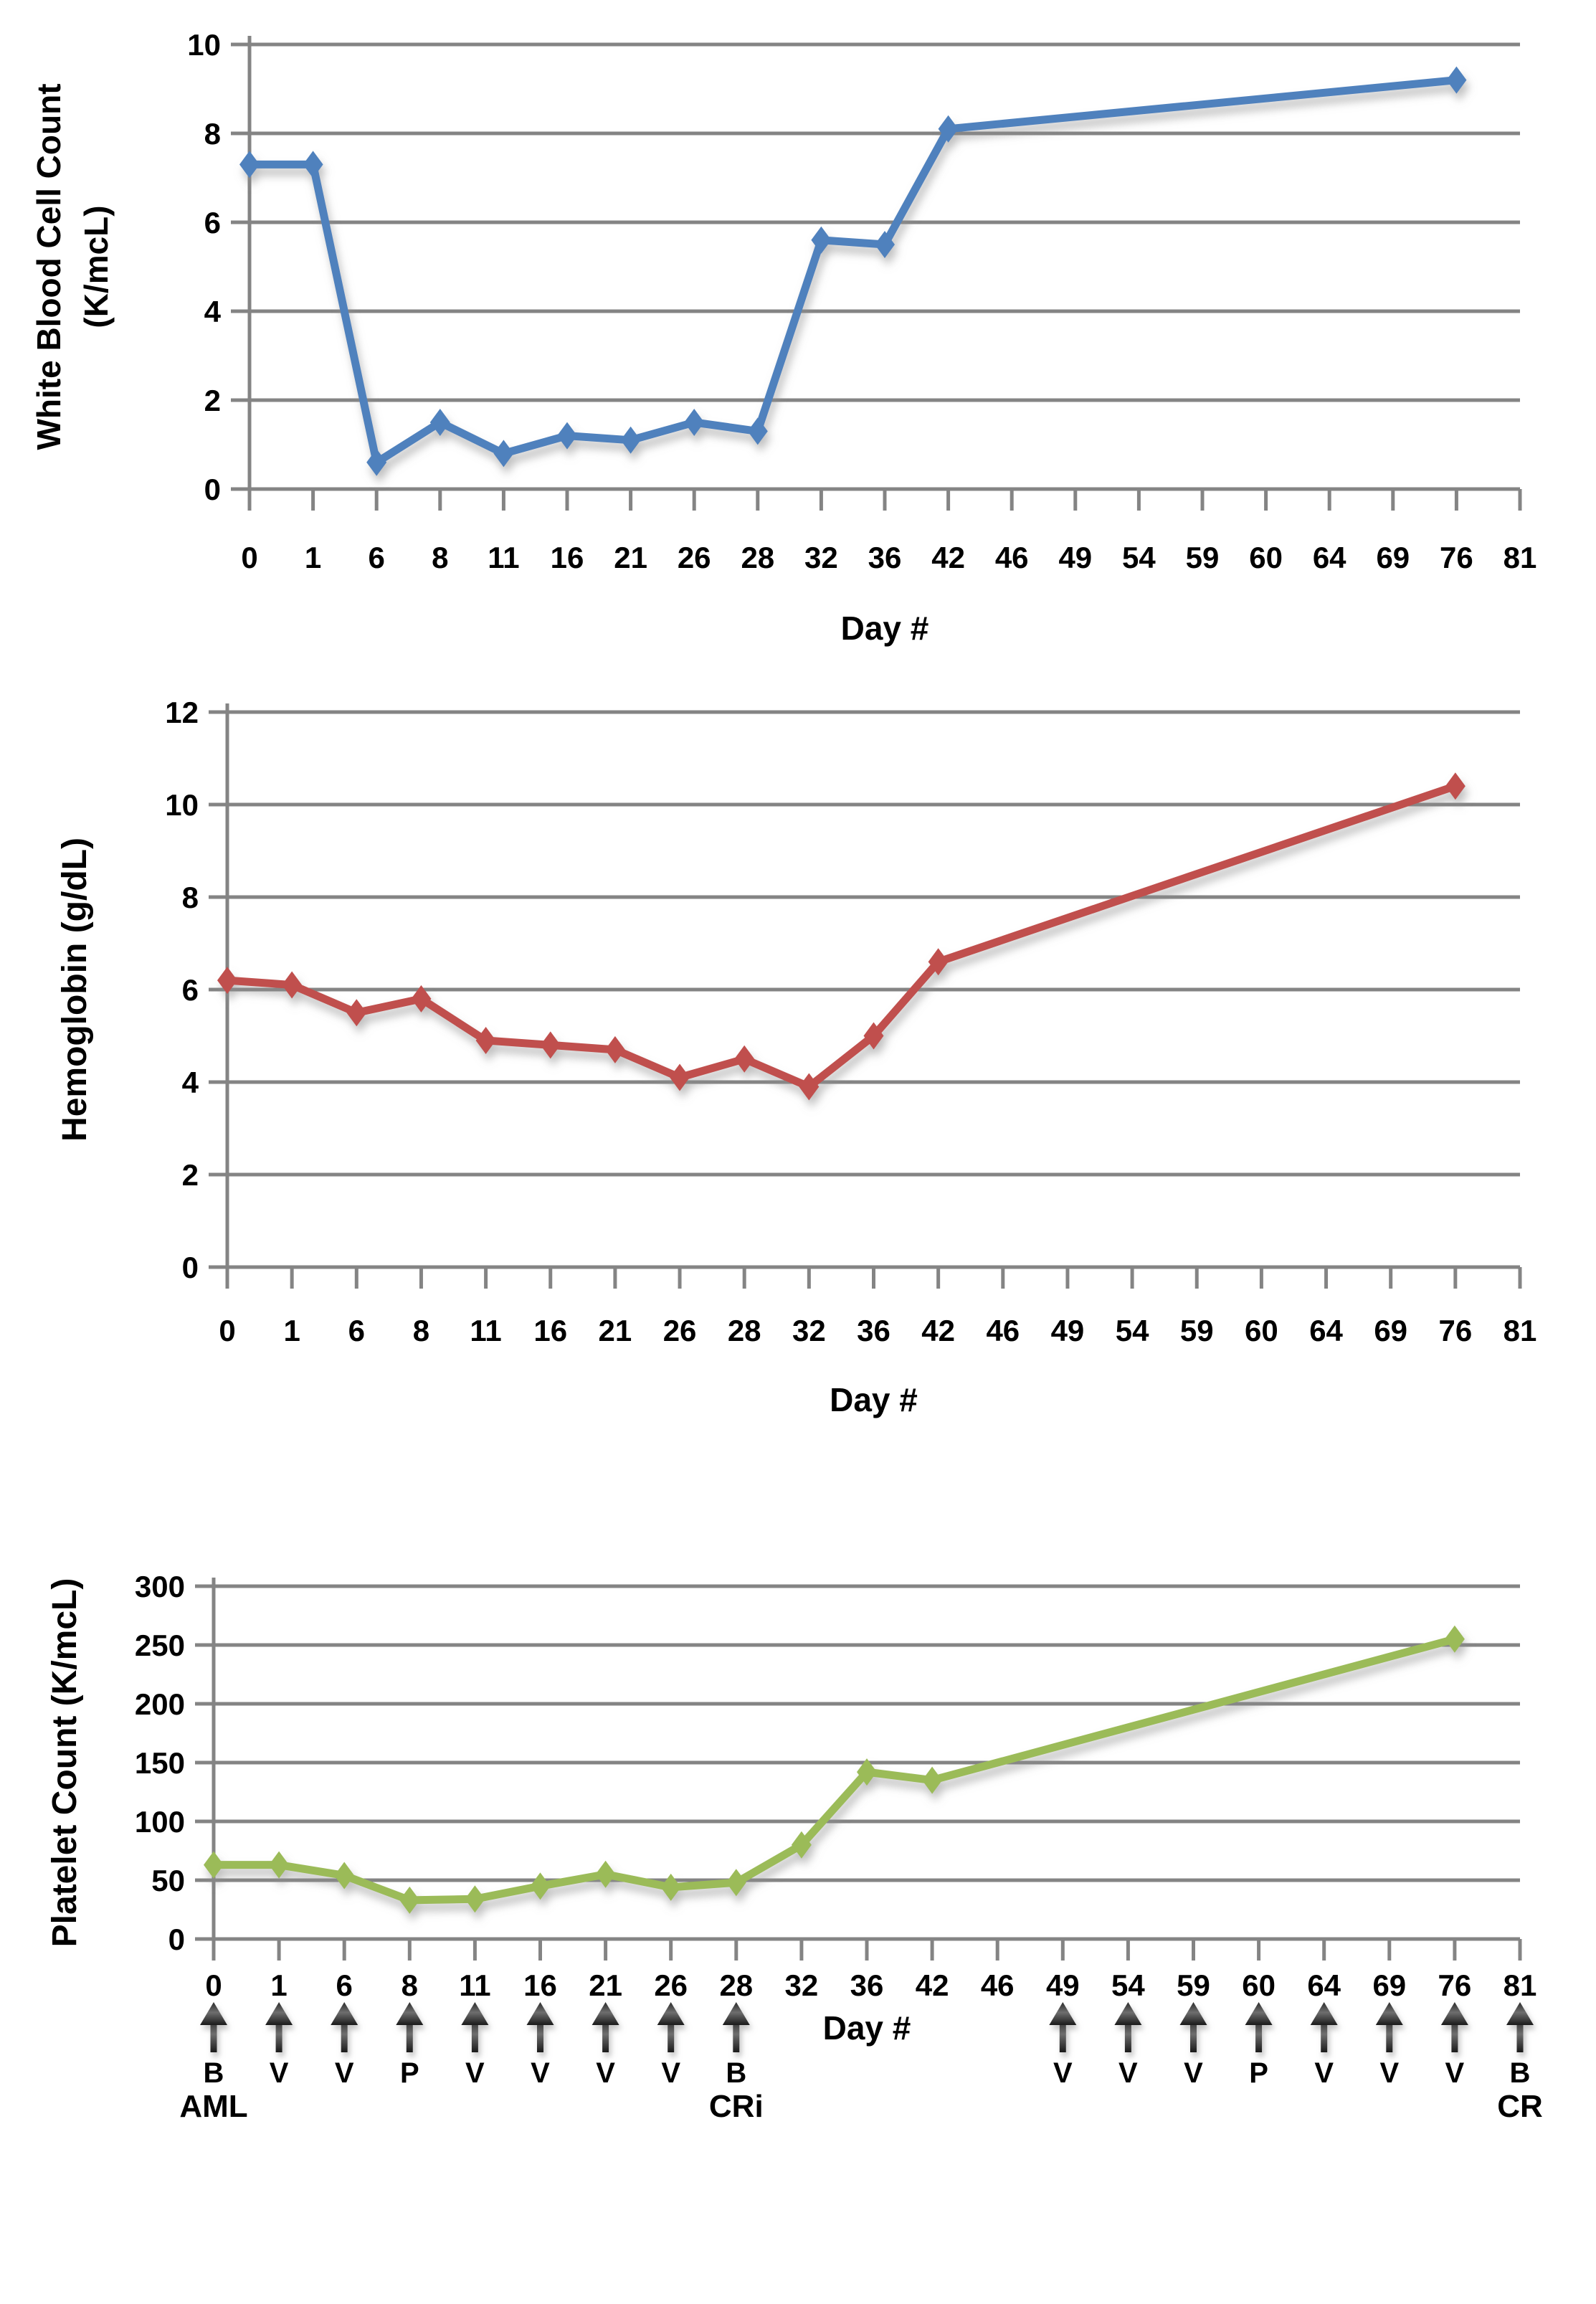 The height and width of the screenshot is (2304, 1596). What do you see at coordinates (213, 311) in the screenshot?
I see `y-tick-label: 4` at bounding box center [213, 311].